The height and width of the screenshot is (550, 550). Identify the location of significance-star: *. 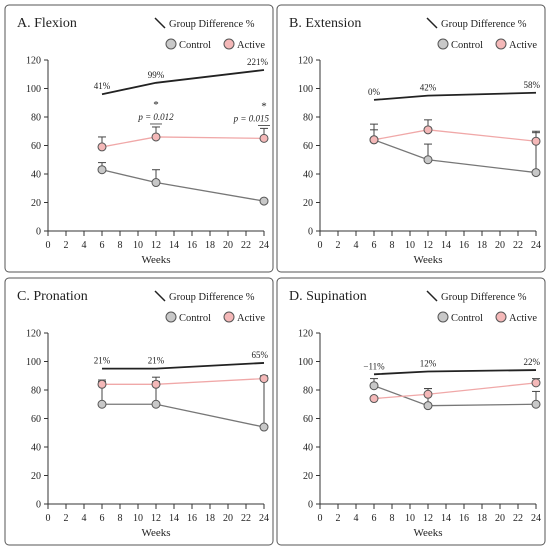
(264, 106).